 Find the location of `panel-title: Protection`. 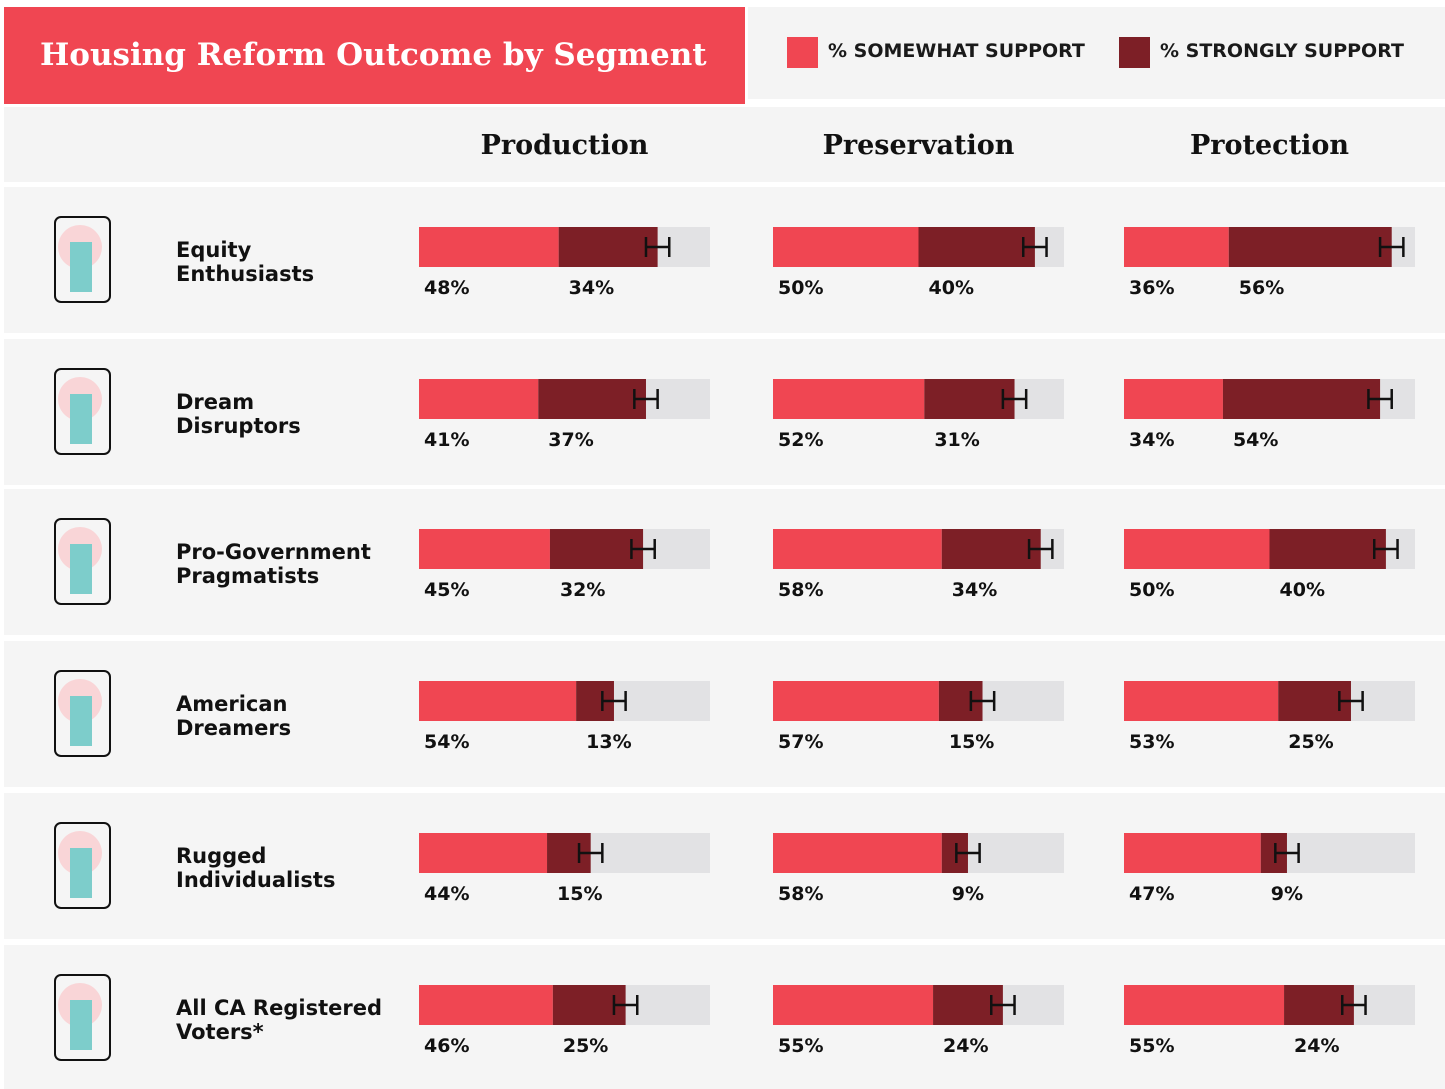

panel-title: Protection is located at coordinates (1269, 145).